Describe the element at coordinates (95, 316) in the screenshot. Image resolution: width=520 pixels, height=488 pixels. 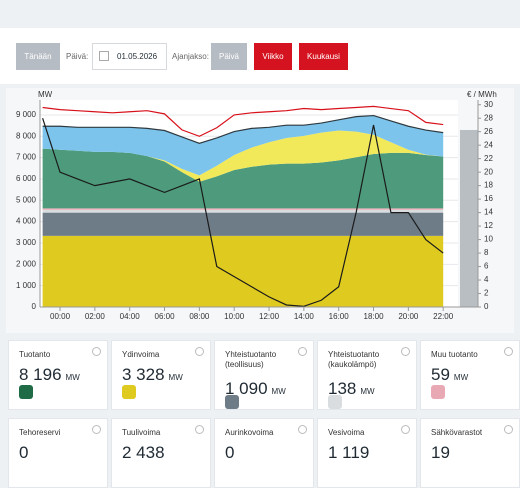
I see `x-tick-label: 02:00` at that location.